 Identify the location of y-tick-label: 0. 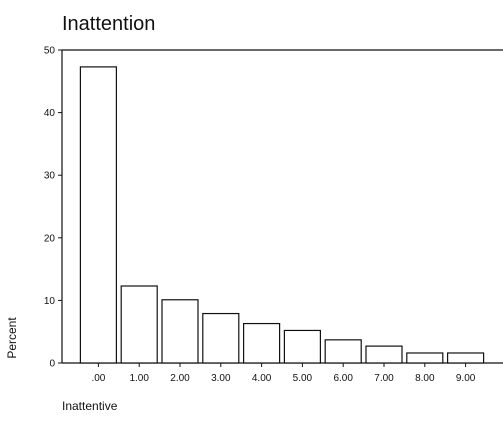
(52, 364).